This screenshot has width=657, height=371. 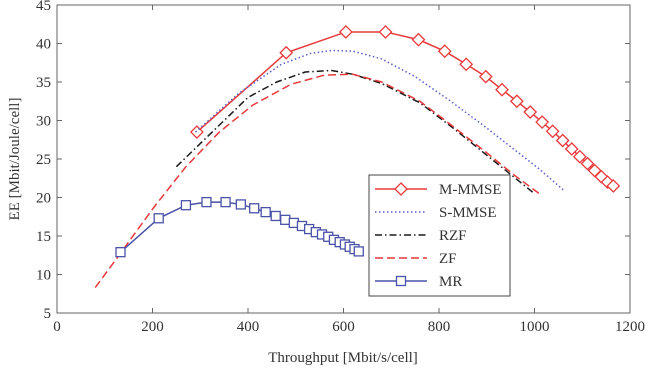 What do you see at coordinates (468, 213) in the screenshot?
I see `legend-label: S-MMSE` at bounding box center [468, 213].